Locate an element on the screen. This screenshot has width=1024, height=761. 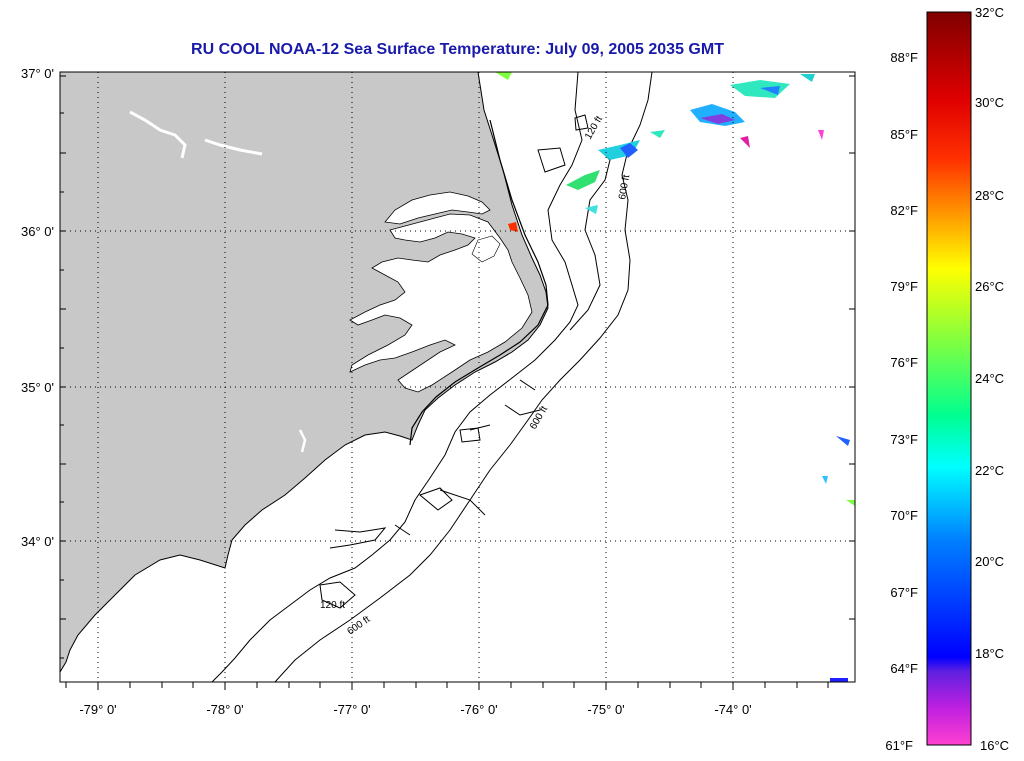
colorbar-f-85: 85°F is located at coordinates (904, 134).